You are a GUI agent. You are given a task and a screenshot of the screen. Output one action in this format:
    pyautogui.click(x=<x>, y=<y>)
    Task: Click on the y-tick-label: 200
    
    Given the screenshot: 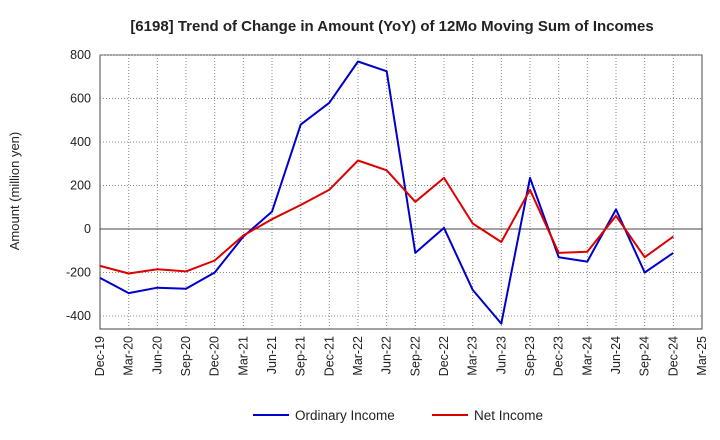 What is the action you would take?
    pyautogui.click(x=80, y=185)
    